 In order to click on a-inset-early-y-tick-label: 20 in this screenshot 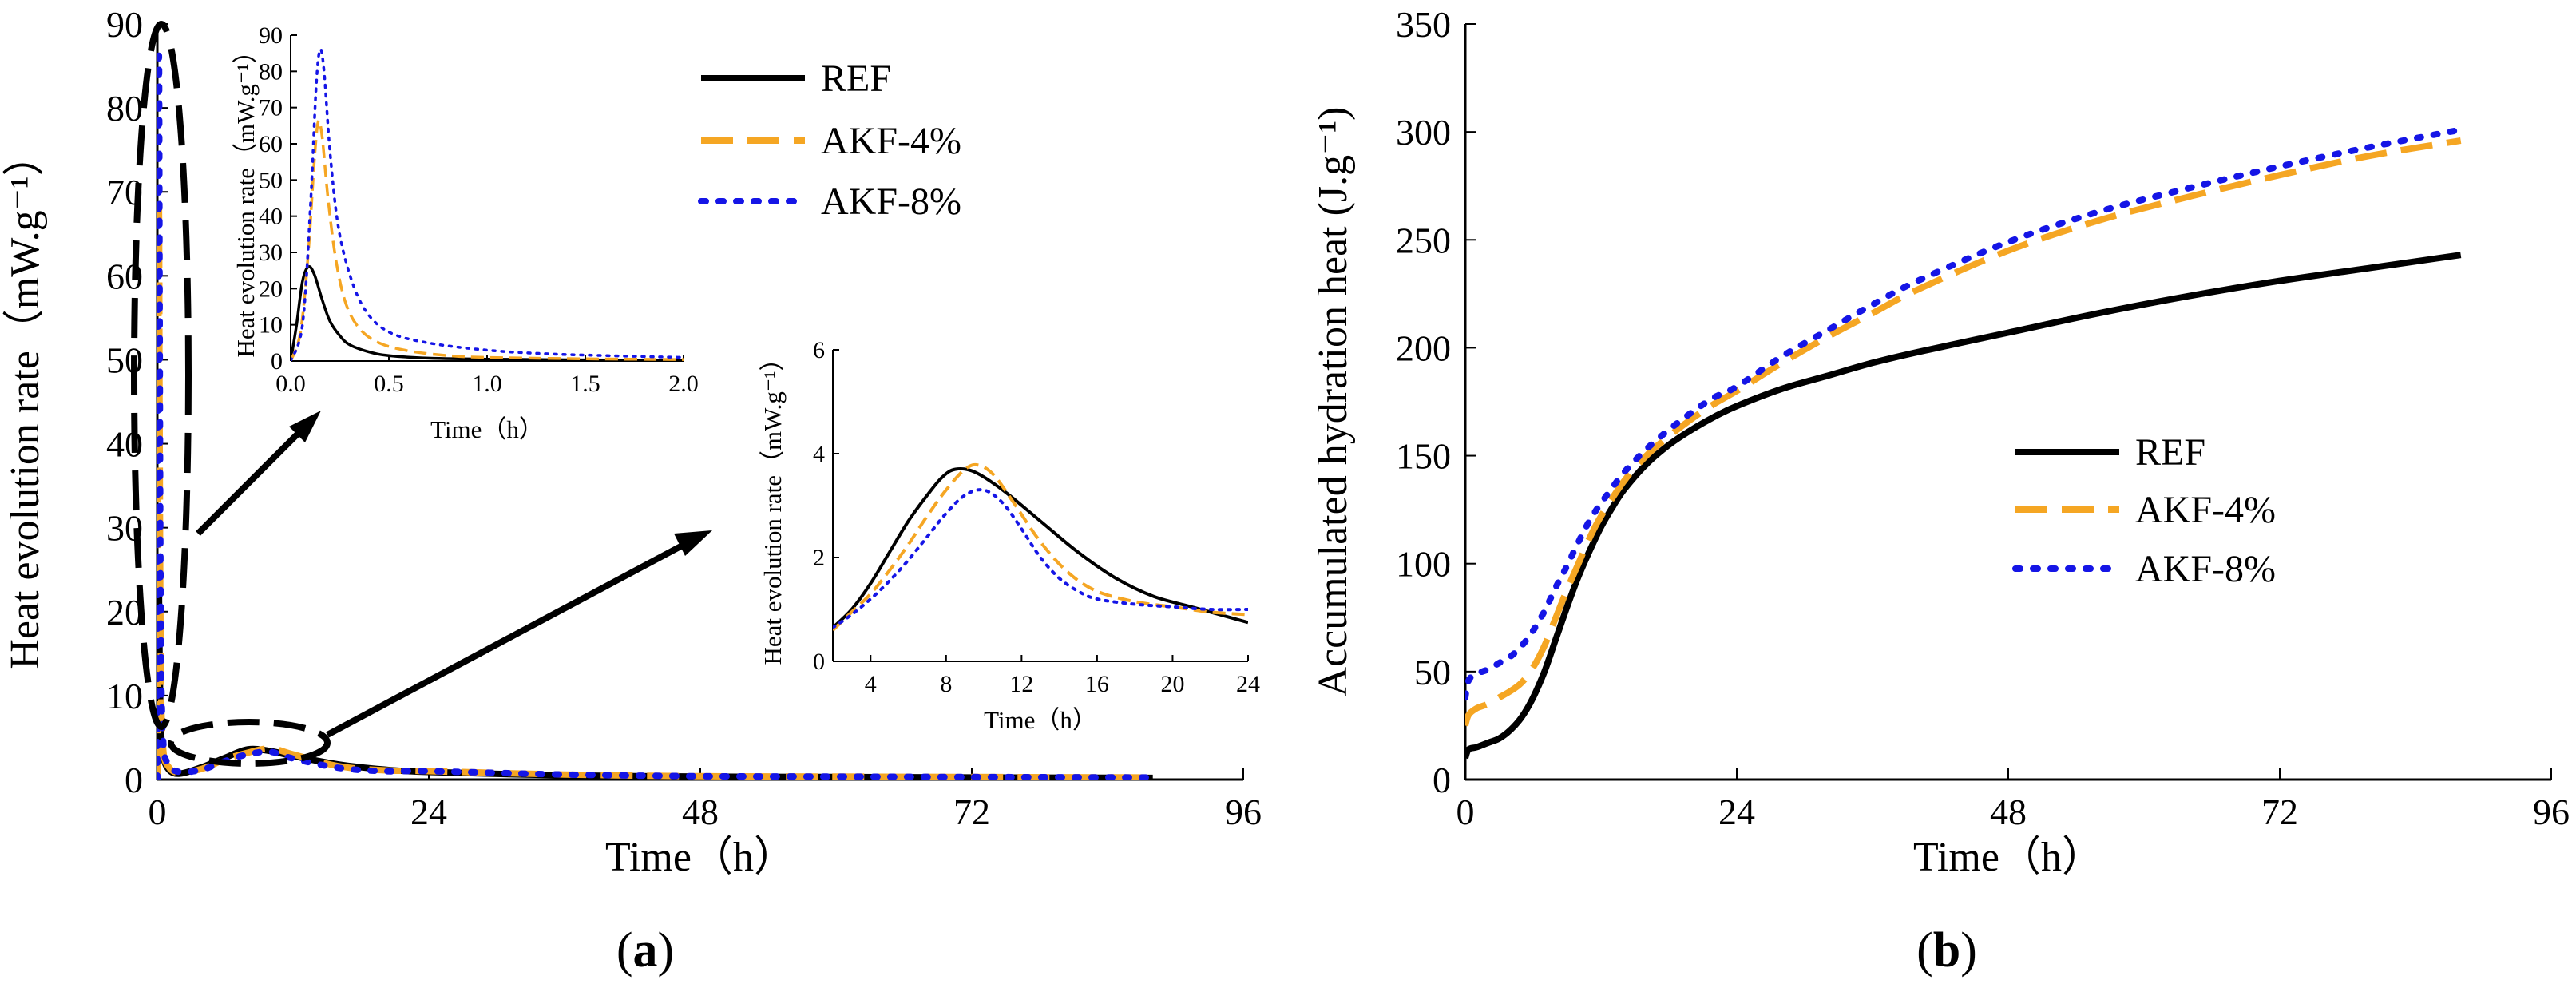, I will do `click(271, 289)`.